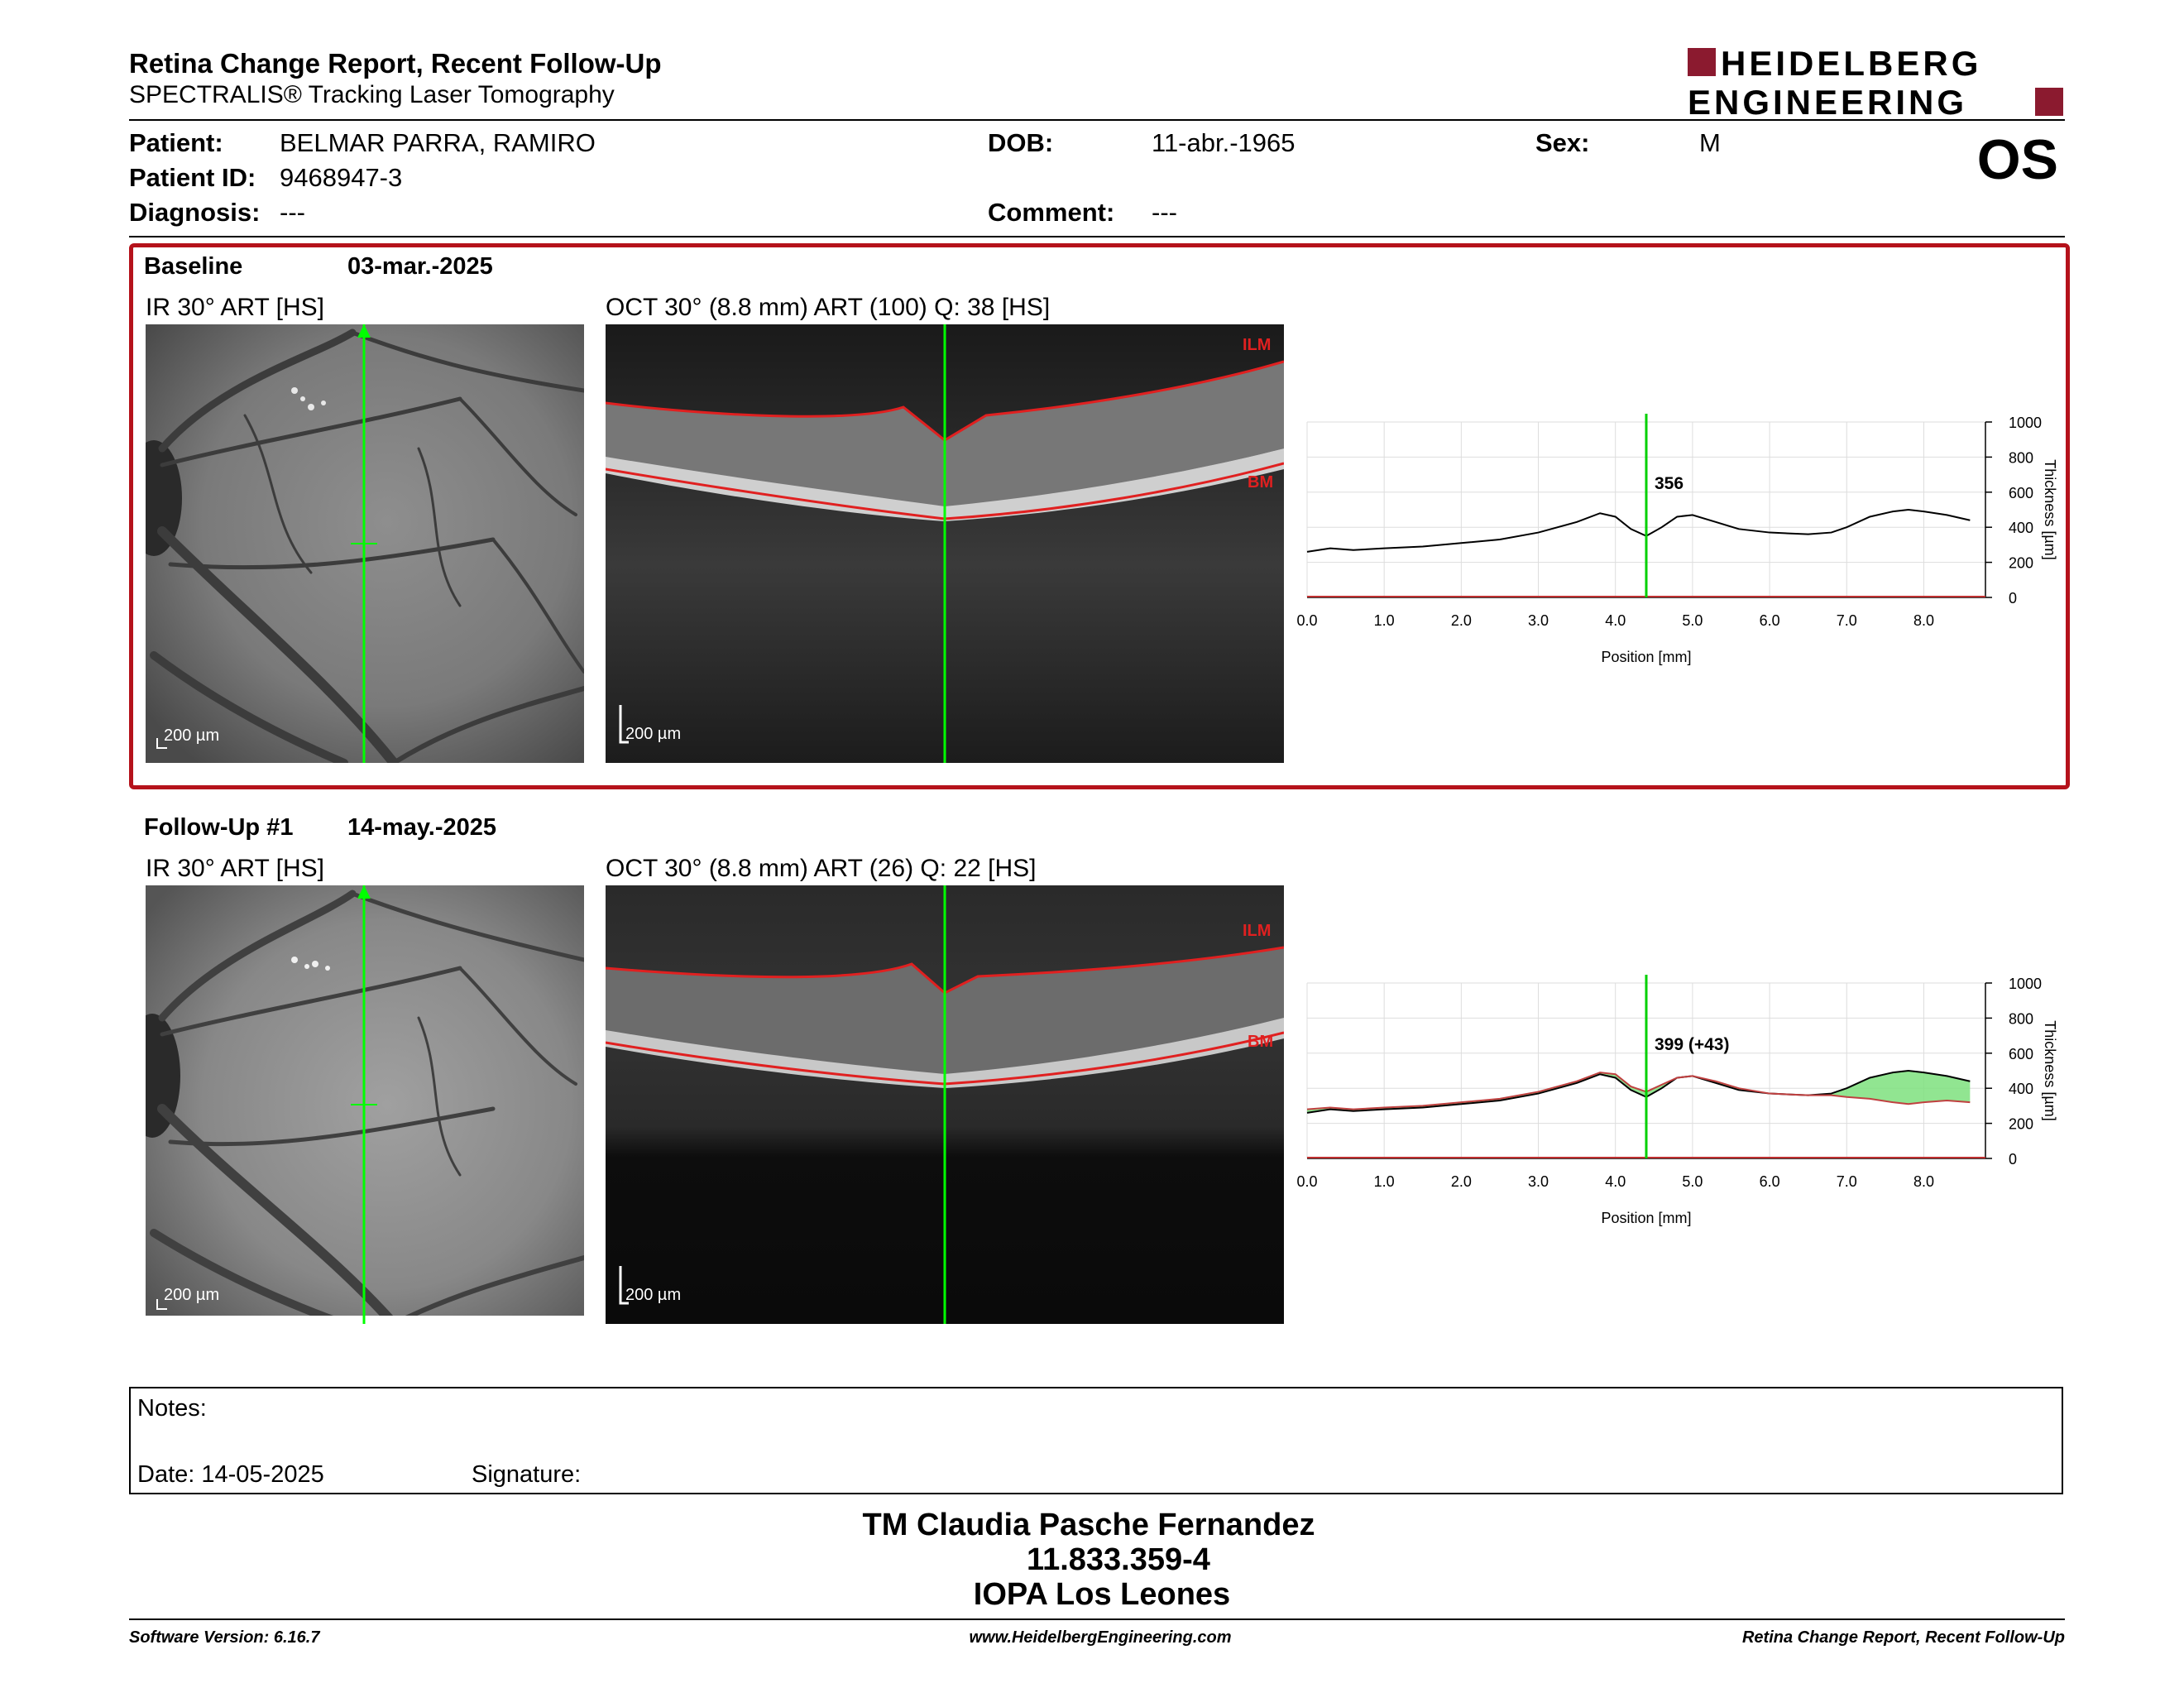  What do you see at coordinates (653, 734) in the screenshot?
I see `baseline-oct-scale: 200 µm` at bounding box center [653, 734].